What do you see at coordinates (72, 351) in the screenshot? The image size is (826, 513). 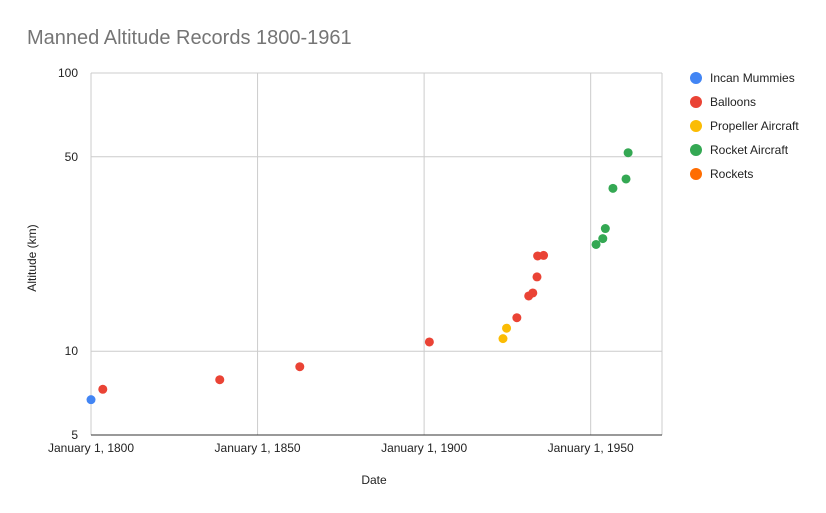 I see `y-tick-label: 10` at bounding box center [72, 351].